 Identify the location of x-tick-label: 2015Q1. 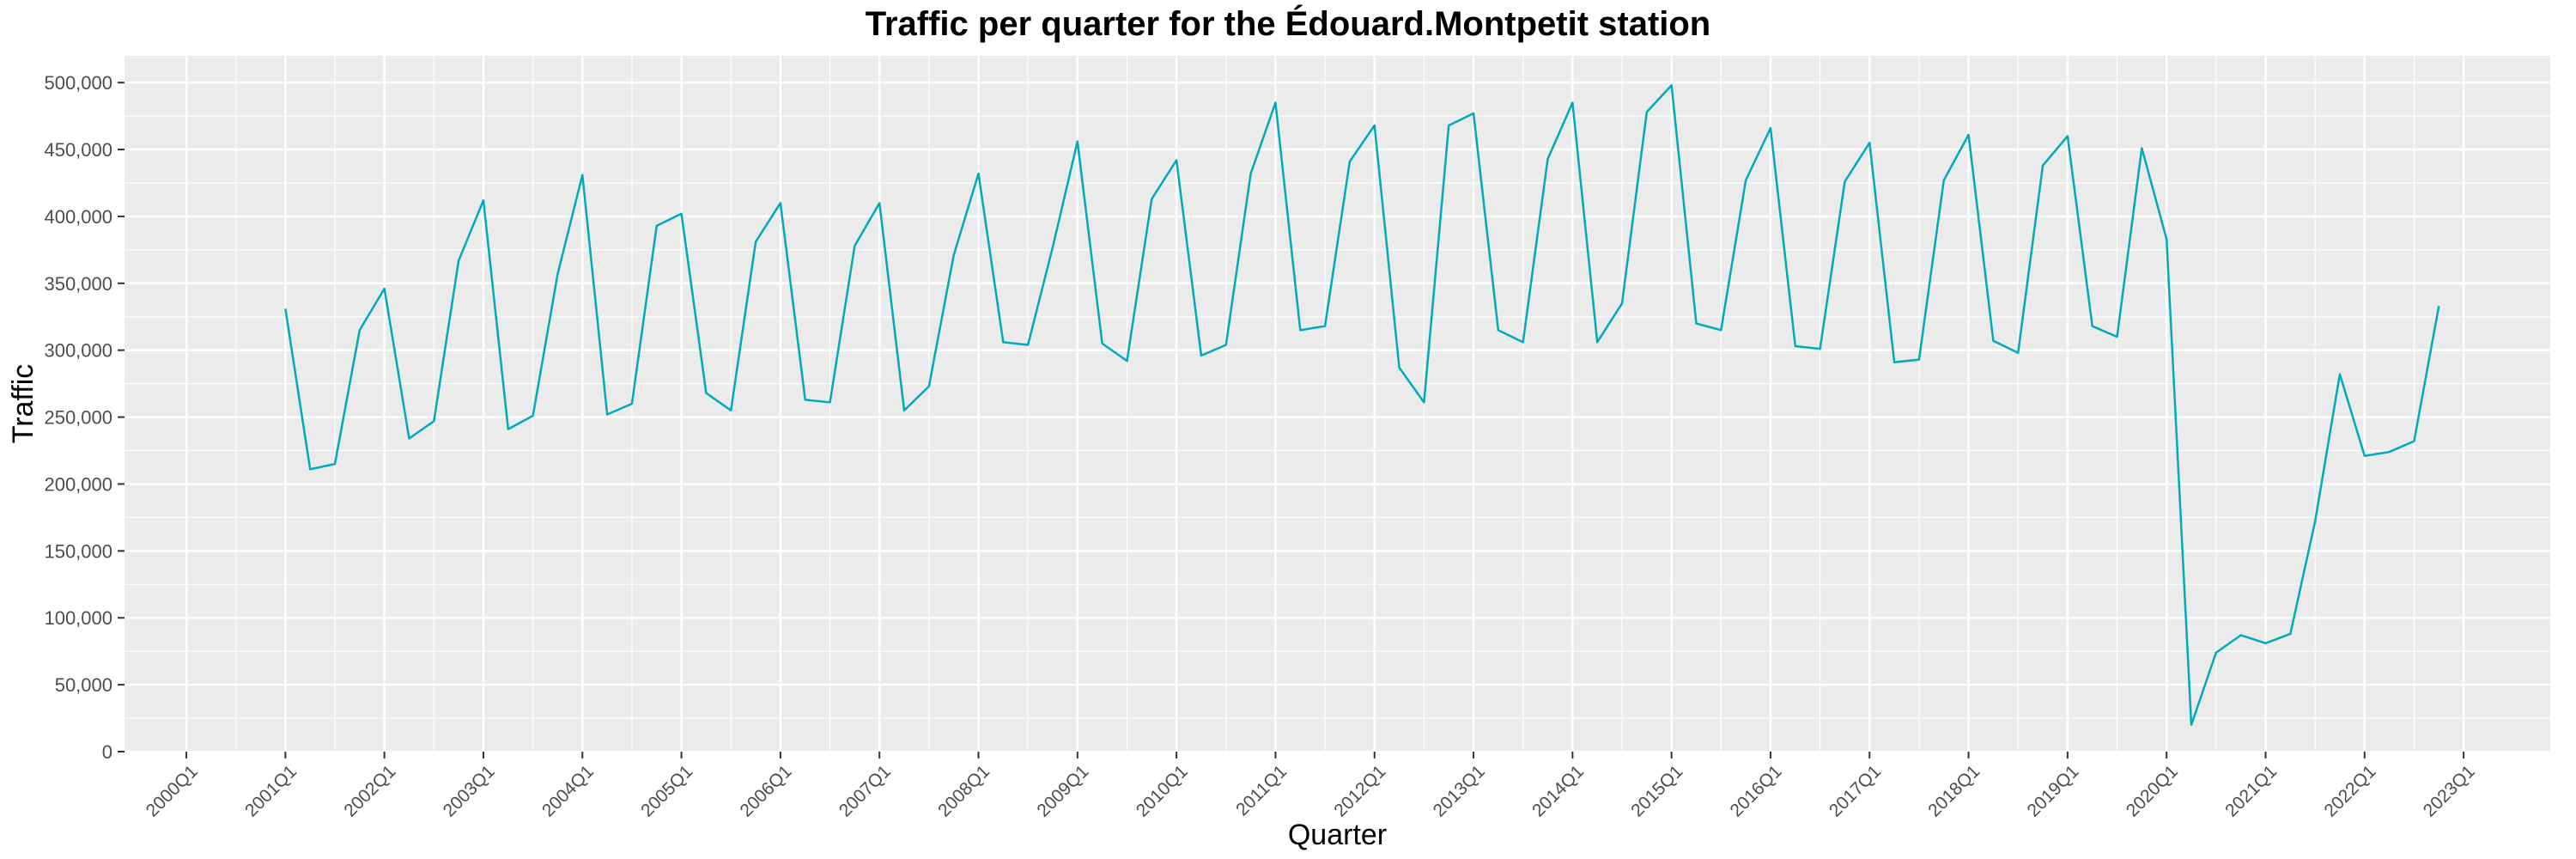
(1656, 791).